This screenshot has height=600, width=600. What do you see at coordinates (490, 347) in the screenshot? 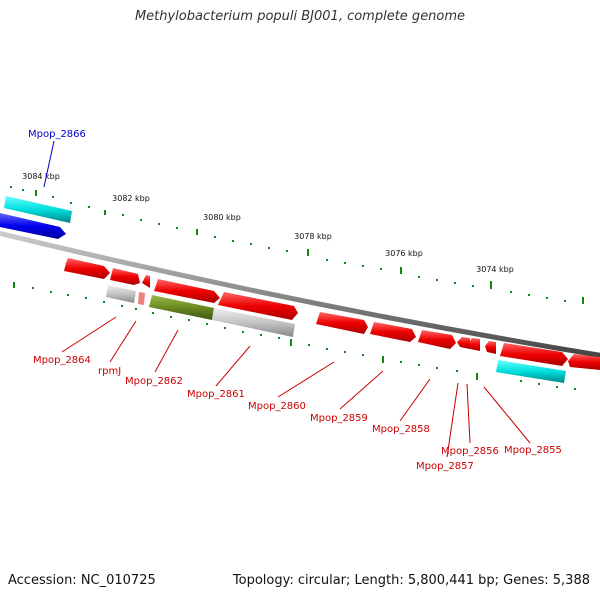
I see `gene-red-small` at bounding box center [490, 347].